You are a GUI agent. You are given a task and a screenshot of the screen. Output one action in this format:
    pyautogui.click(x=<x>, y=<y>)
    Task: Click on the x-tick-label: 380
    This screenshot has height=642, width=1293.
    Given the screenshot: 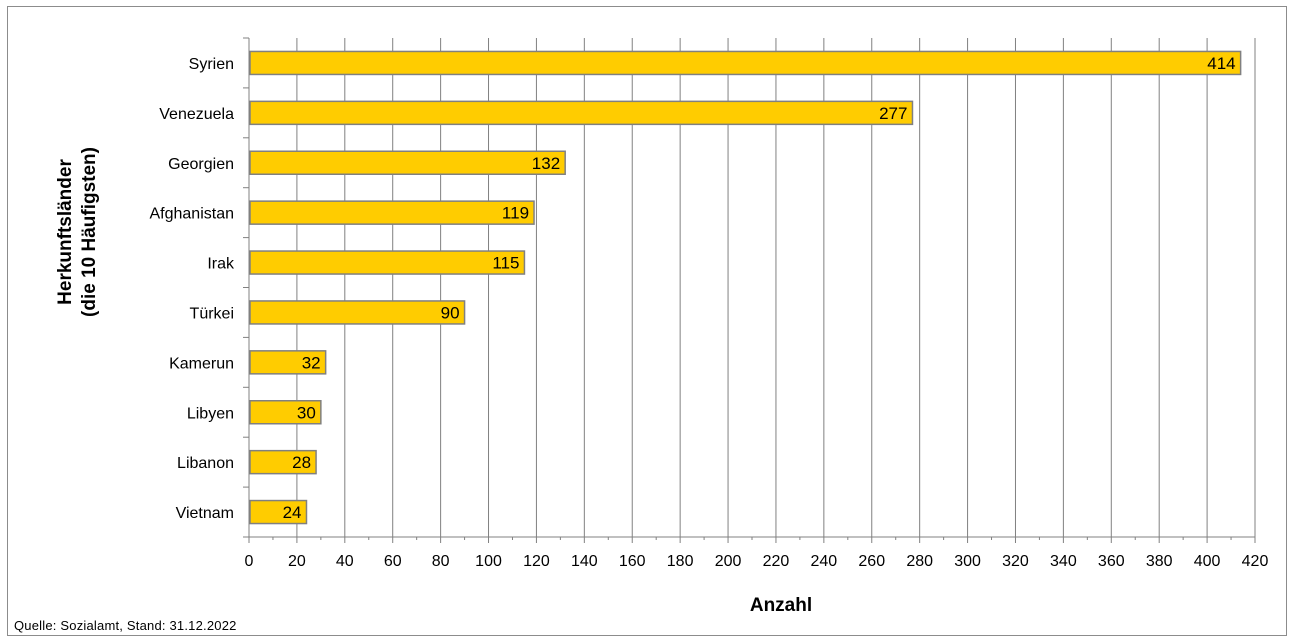 What is the action you would take?
    pyautogui.click(x=1159, y=561)
    